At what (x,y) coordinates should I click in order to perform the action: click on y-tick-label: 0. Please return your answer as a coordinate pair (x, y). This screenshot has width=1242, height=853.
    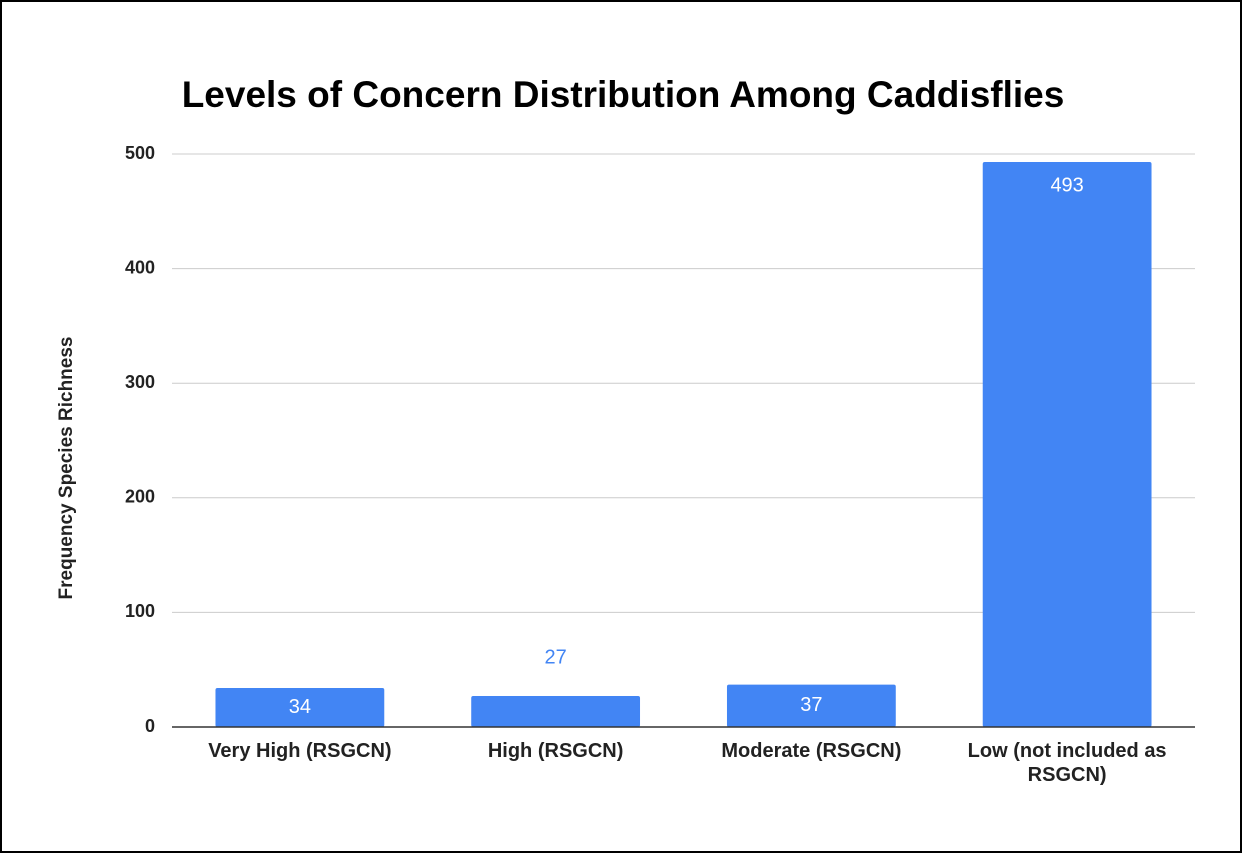
    Looking at the image, I should click on (150, 726).